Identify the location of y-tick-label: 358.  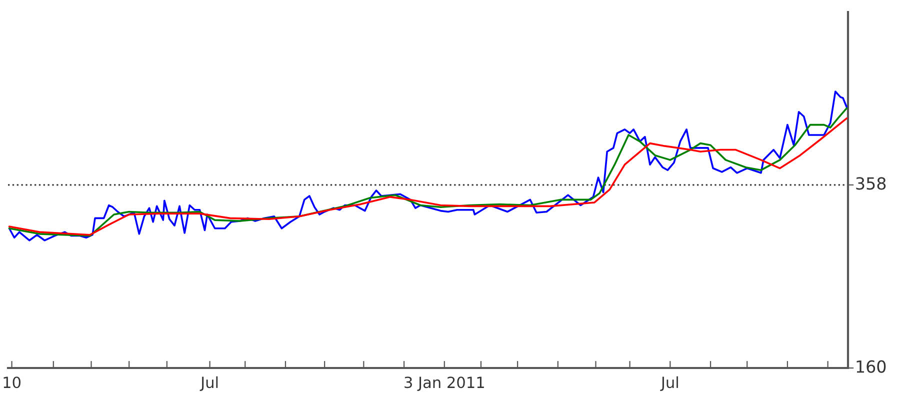
(871, 183).